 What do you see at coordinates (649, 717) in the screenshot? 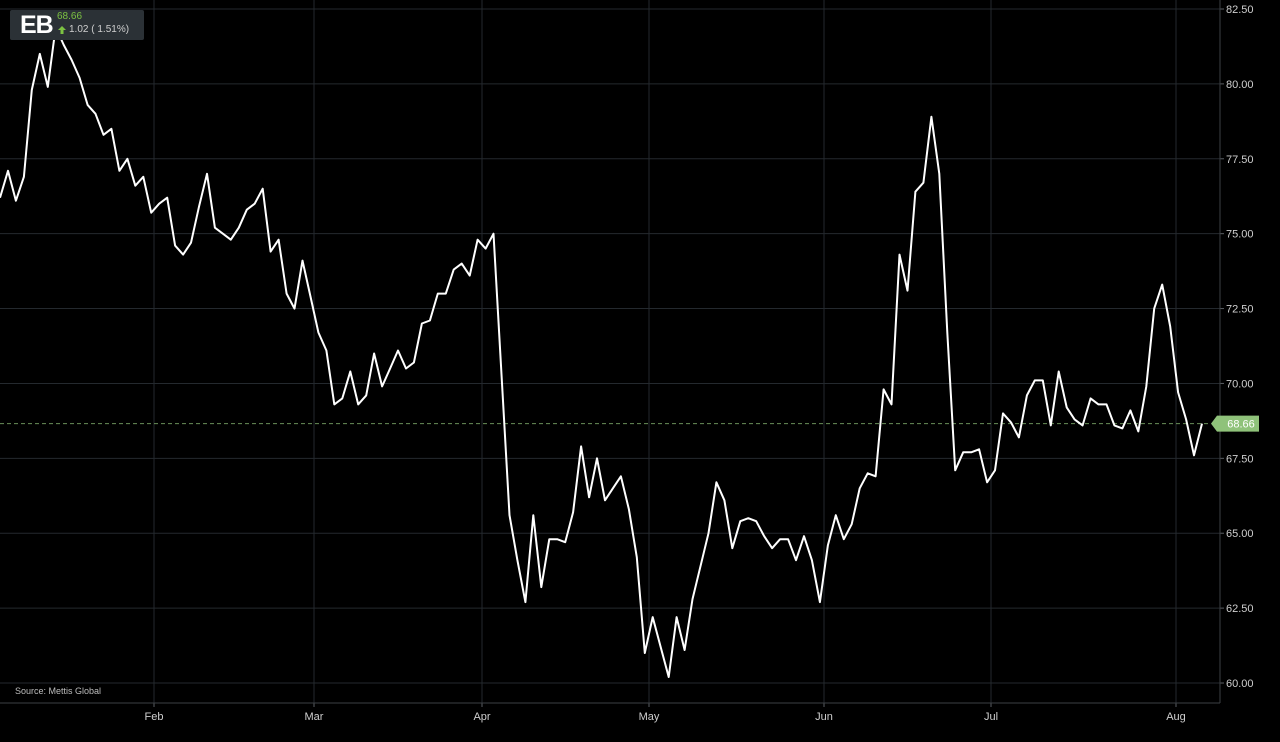
I see `x-tick-label: May` at bounding box center [649, 717].